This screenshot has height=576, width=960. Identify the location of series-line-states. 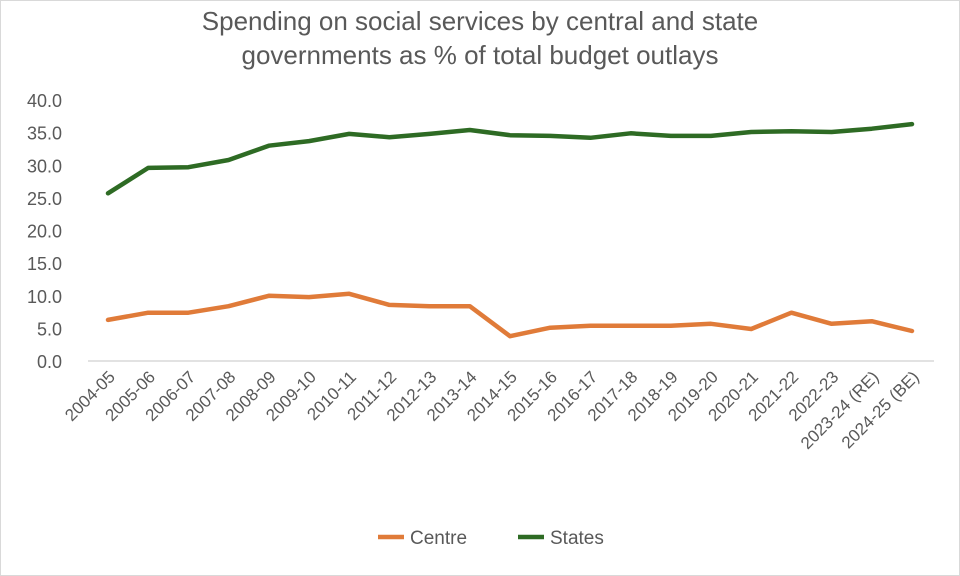
(510, 158).